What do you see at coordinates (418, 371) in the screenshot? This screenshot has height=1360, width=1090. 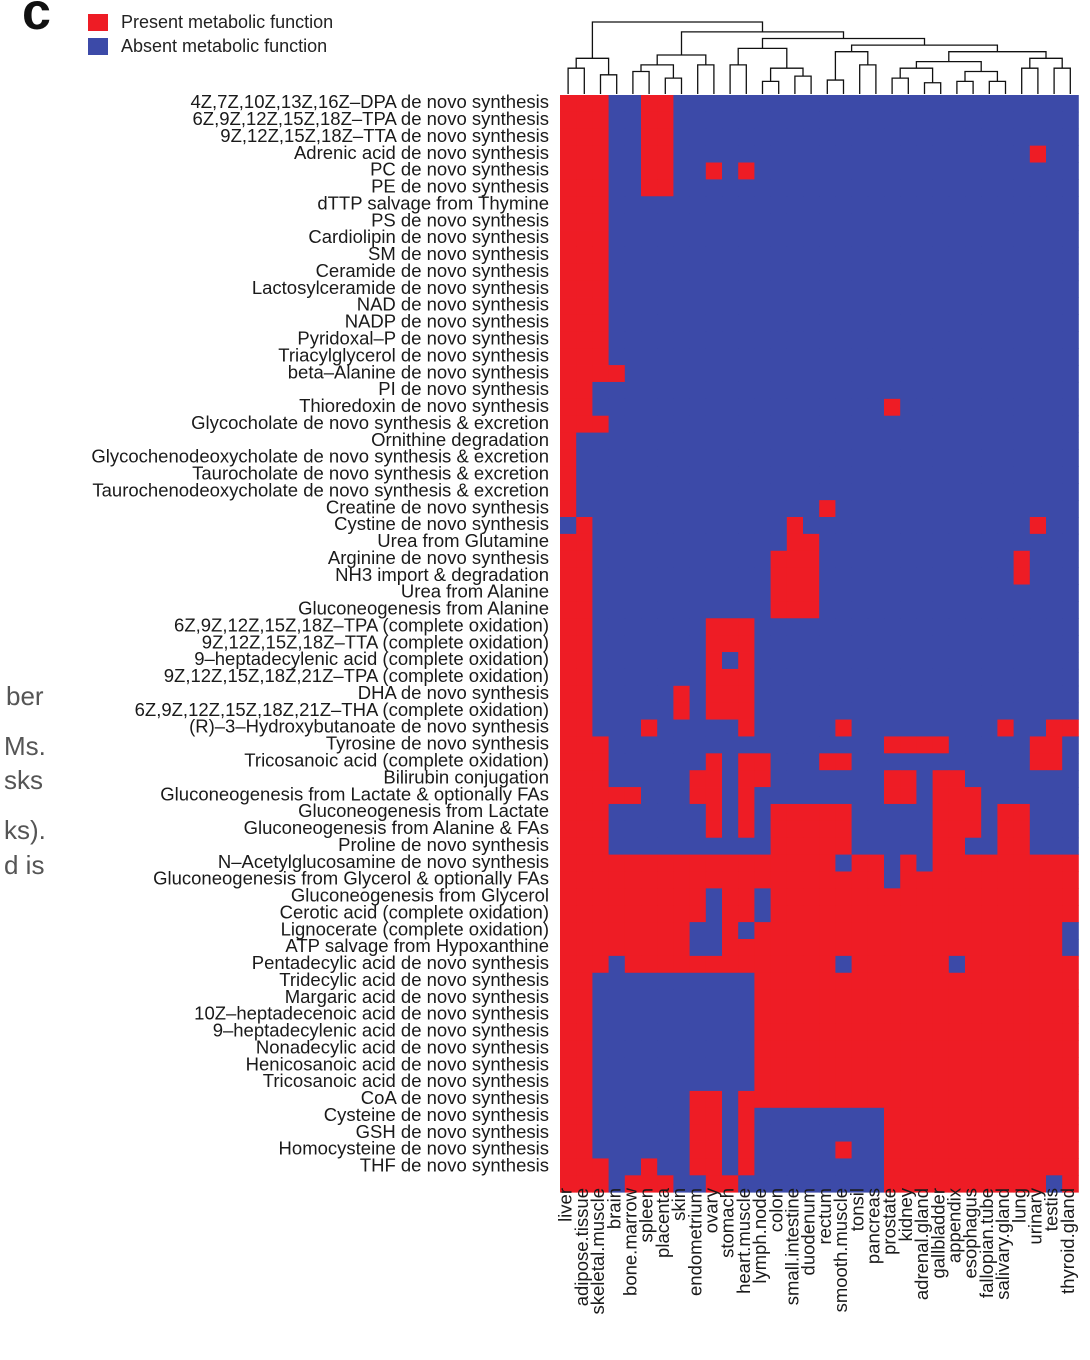 I see `row-label: beta–Alanine de novo synthesis` at bounding box center [418, 371].